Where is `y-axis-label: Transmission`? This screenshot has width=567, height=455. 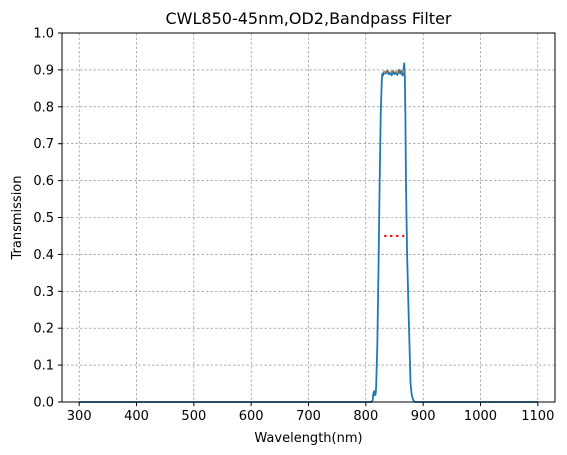 y-axis-label: Transmission is located at coordinates (17, 218).